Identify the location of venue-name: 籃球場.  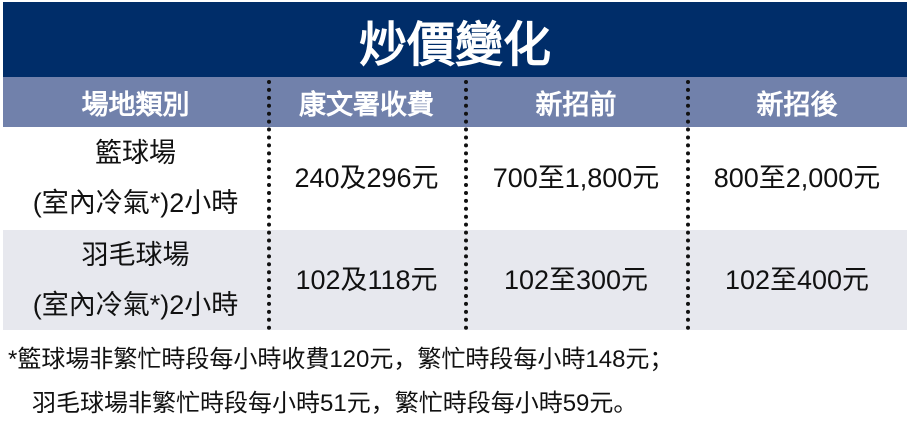
(135, 152).